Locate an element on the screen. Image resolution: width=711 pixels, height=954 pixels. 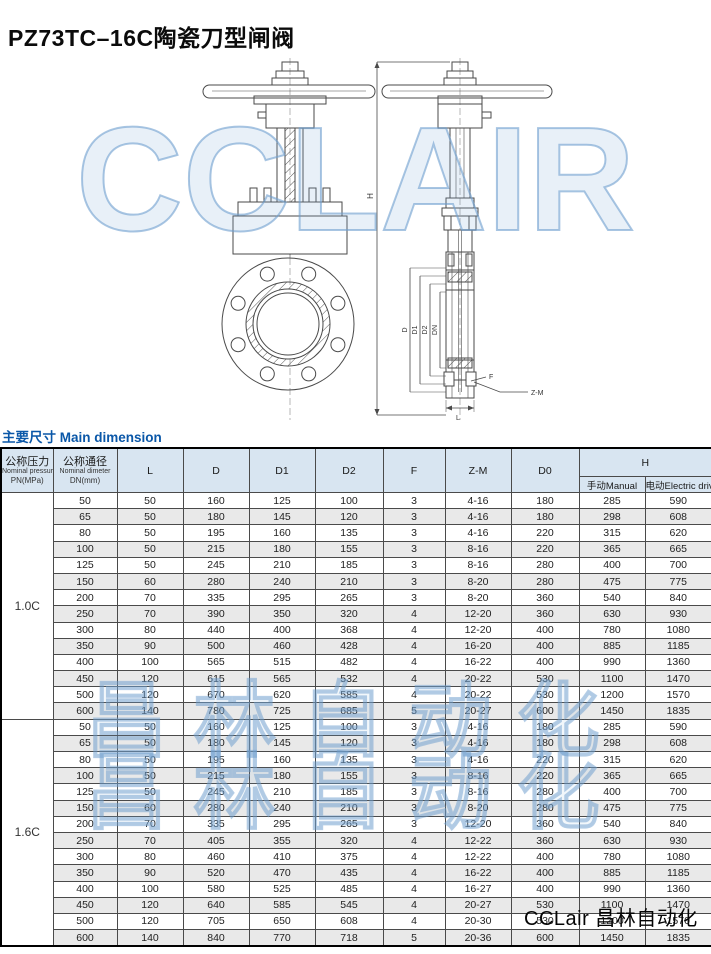
header-nominal-diameter: 公称通径 Nominal dimeter DN(mm) is located at coordinates (85, 470).